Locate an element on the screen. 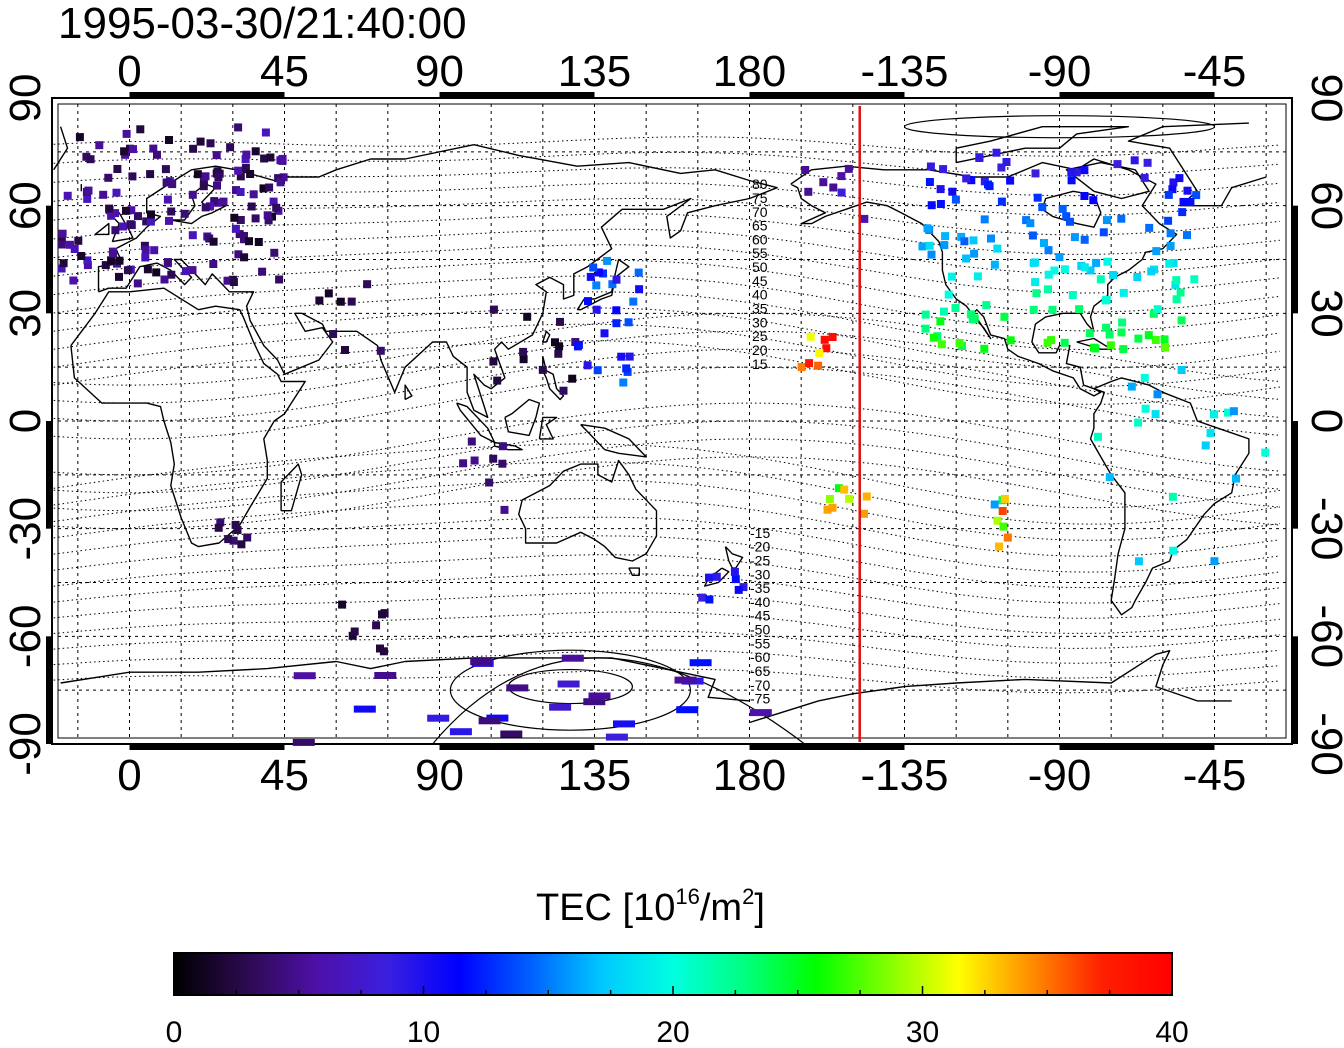 The height and width of the screenshot is (1048, 1344). contour-label-south: -50 is located at coordinates (760, 630).